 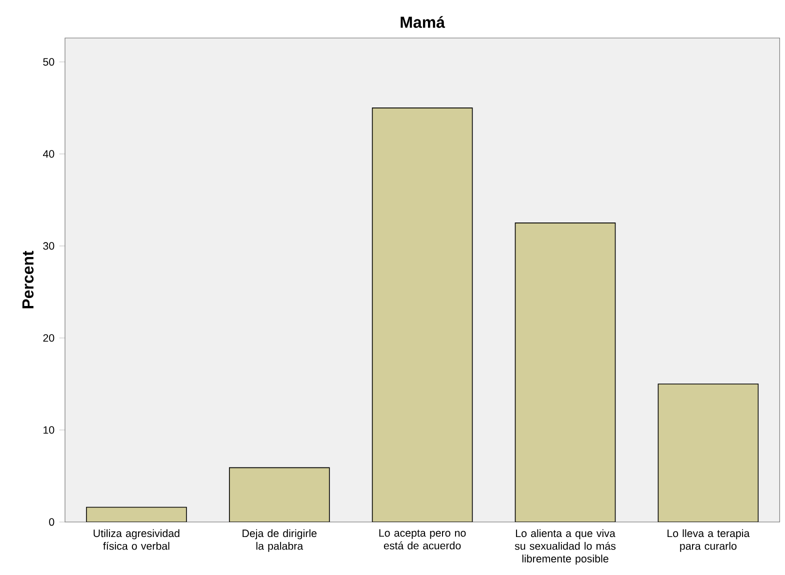 I want to click on x-tick-label: Utiliza agresividad física o verbal, so click(x=137, y=539).